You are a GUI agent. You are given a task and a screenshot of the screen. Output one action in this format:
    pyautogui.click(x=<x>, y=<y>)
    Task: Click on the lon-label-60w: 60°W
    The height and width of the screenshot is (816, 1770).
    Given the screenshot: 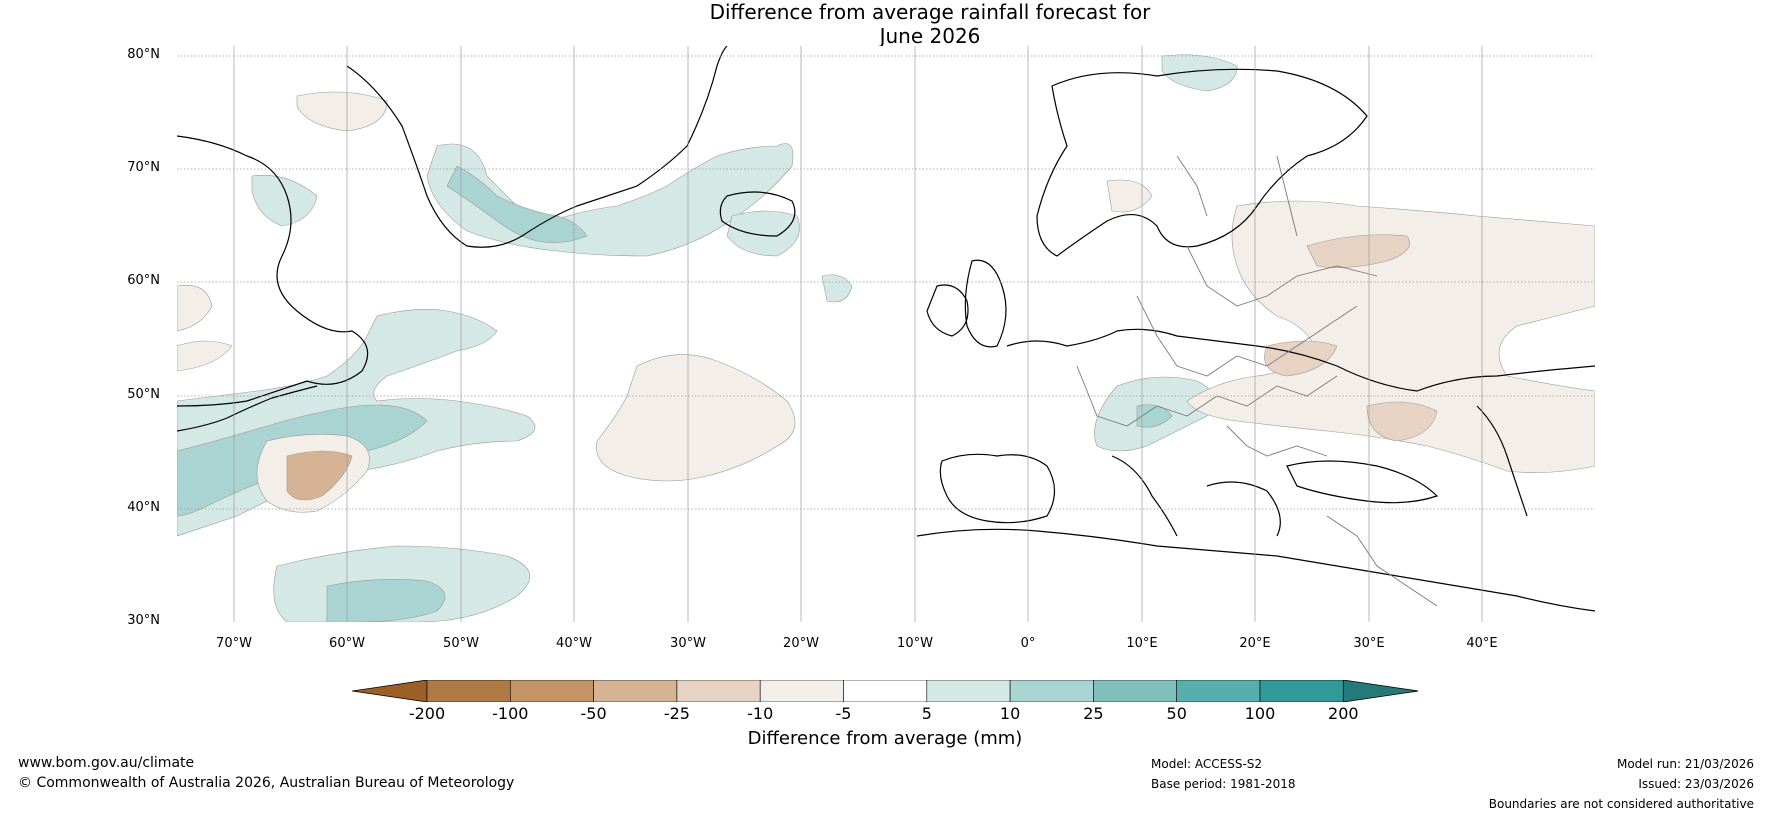 What is the action you would take?
    pyautogui.click(x=347, y=643)
    